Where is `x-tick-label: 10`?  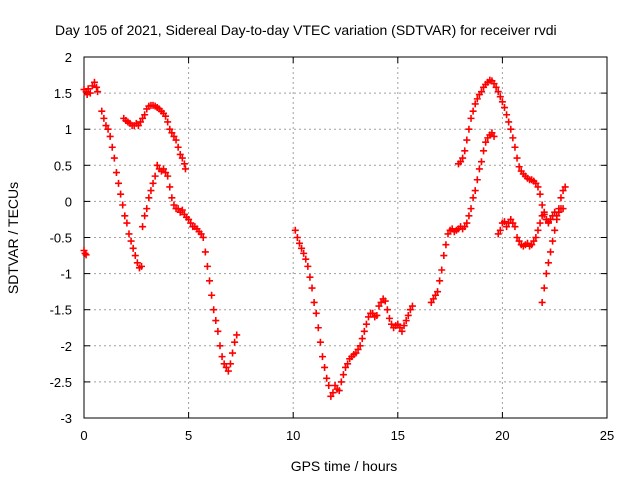
x-tick-label: 10 is located at coordinates (293, 435).